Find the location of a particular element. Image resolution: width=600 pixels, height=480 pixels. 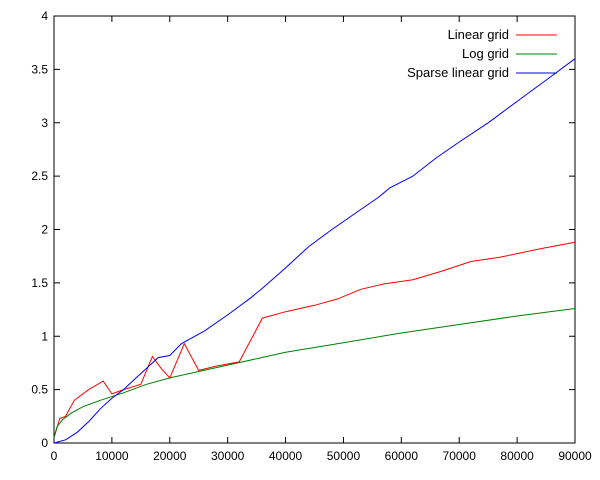

y-tick-label: 1.5 is located at coordinates (39, 283).